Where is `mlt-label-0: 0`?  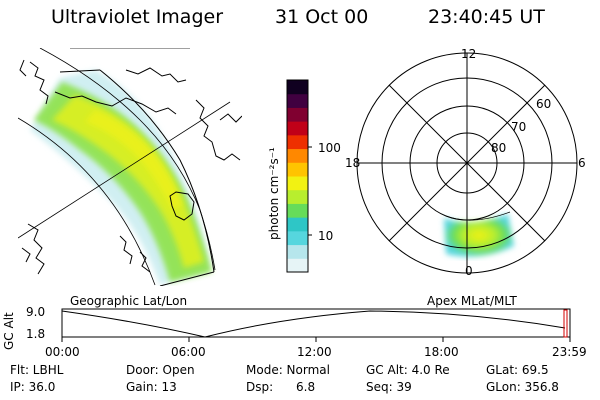 mlt-label-0: 0 is located at coordinates (469, 271).